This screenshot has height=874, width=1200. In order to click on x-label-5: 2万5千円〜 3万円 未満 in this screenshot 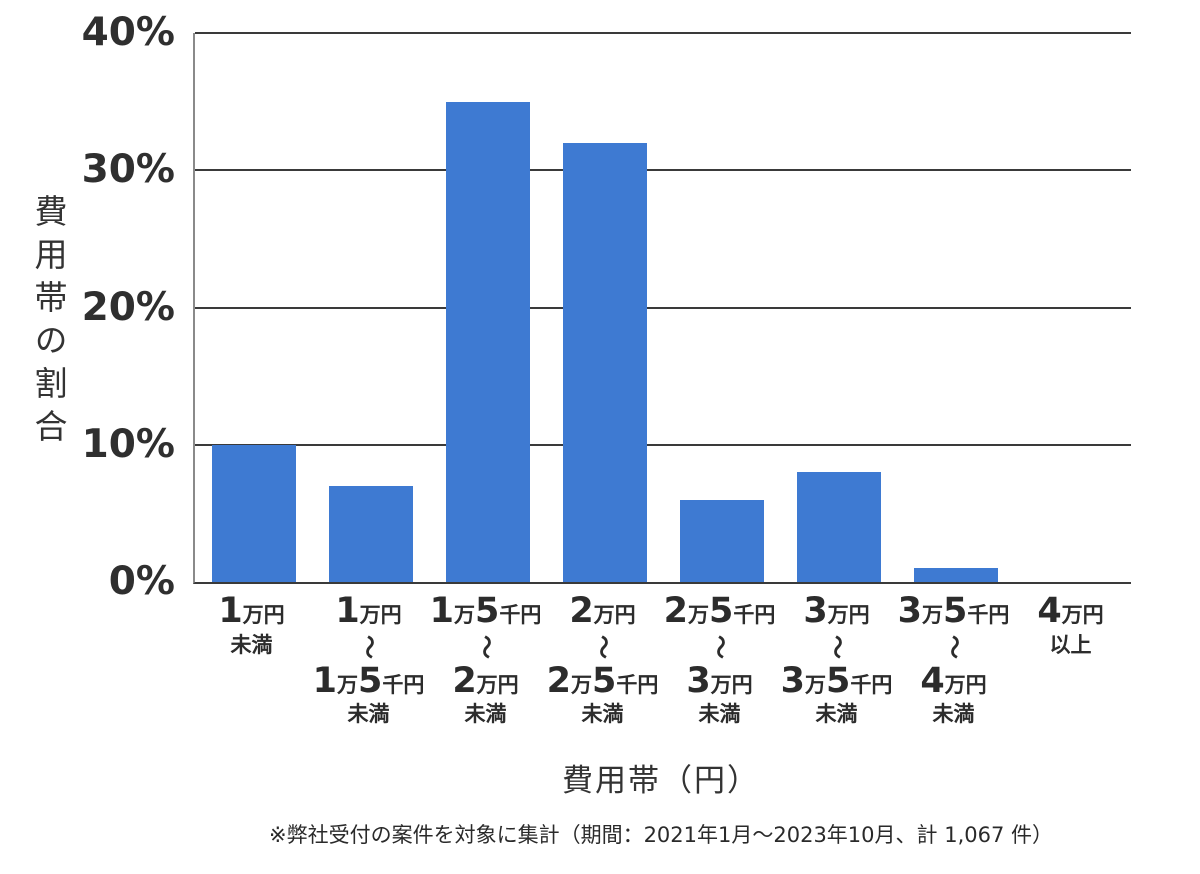, I will do `click(720, 661)`.